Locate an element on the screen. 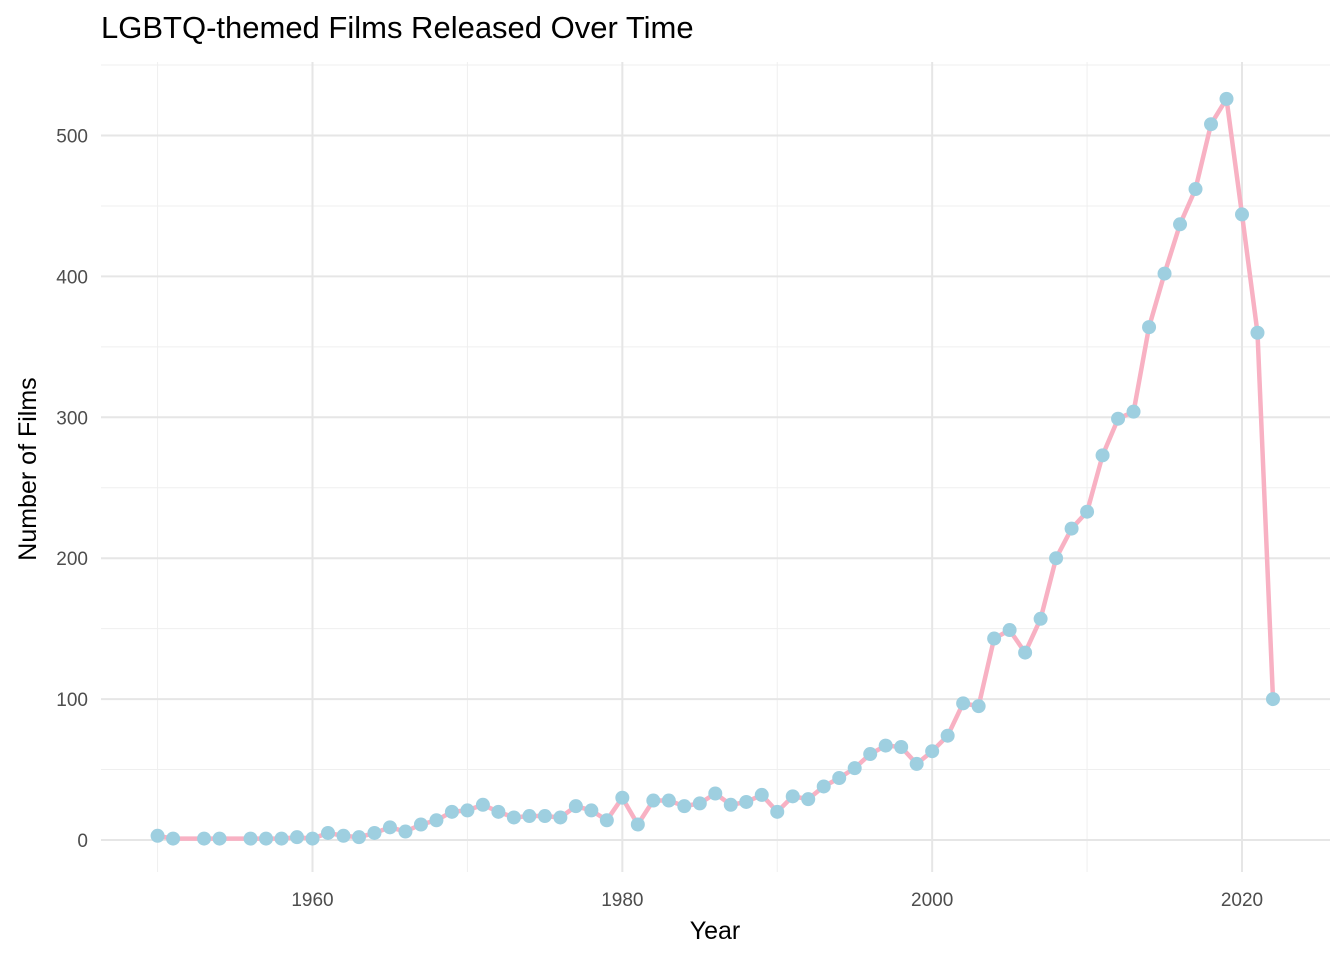  x-tick-label: 1960 is located at coordinates (312, 900).